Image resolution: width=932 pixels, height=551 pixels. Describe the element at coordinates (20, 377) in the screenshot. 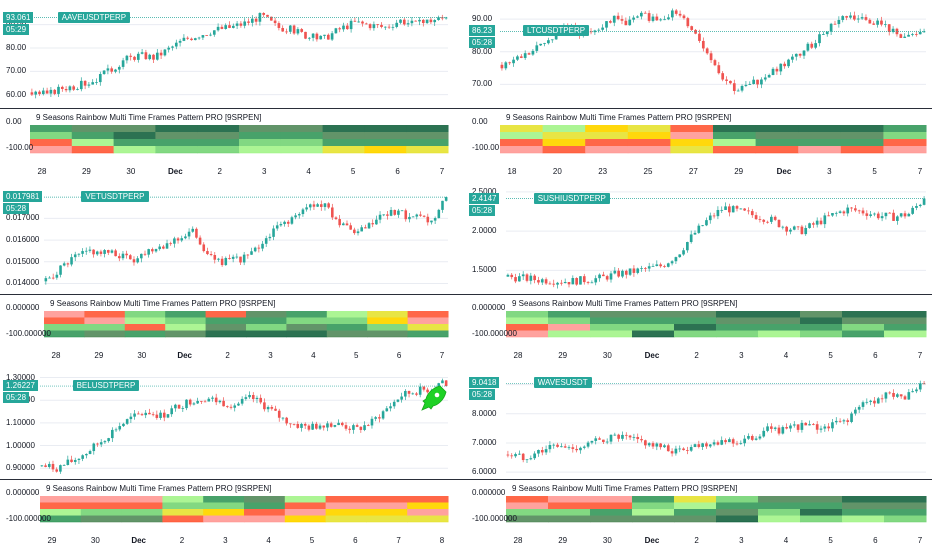

I see `y-tick-label: 1.30000` at that location.